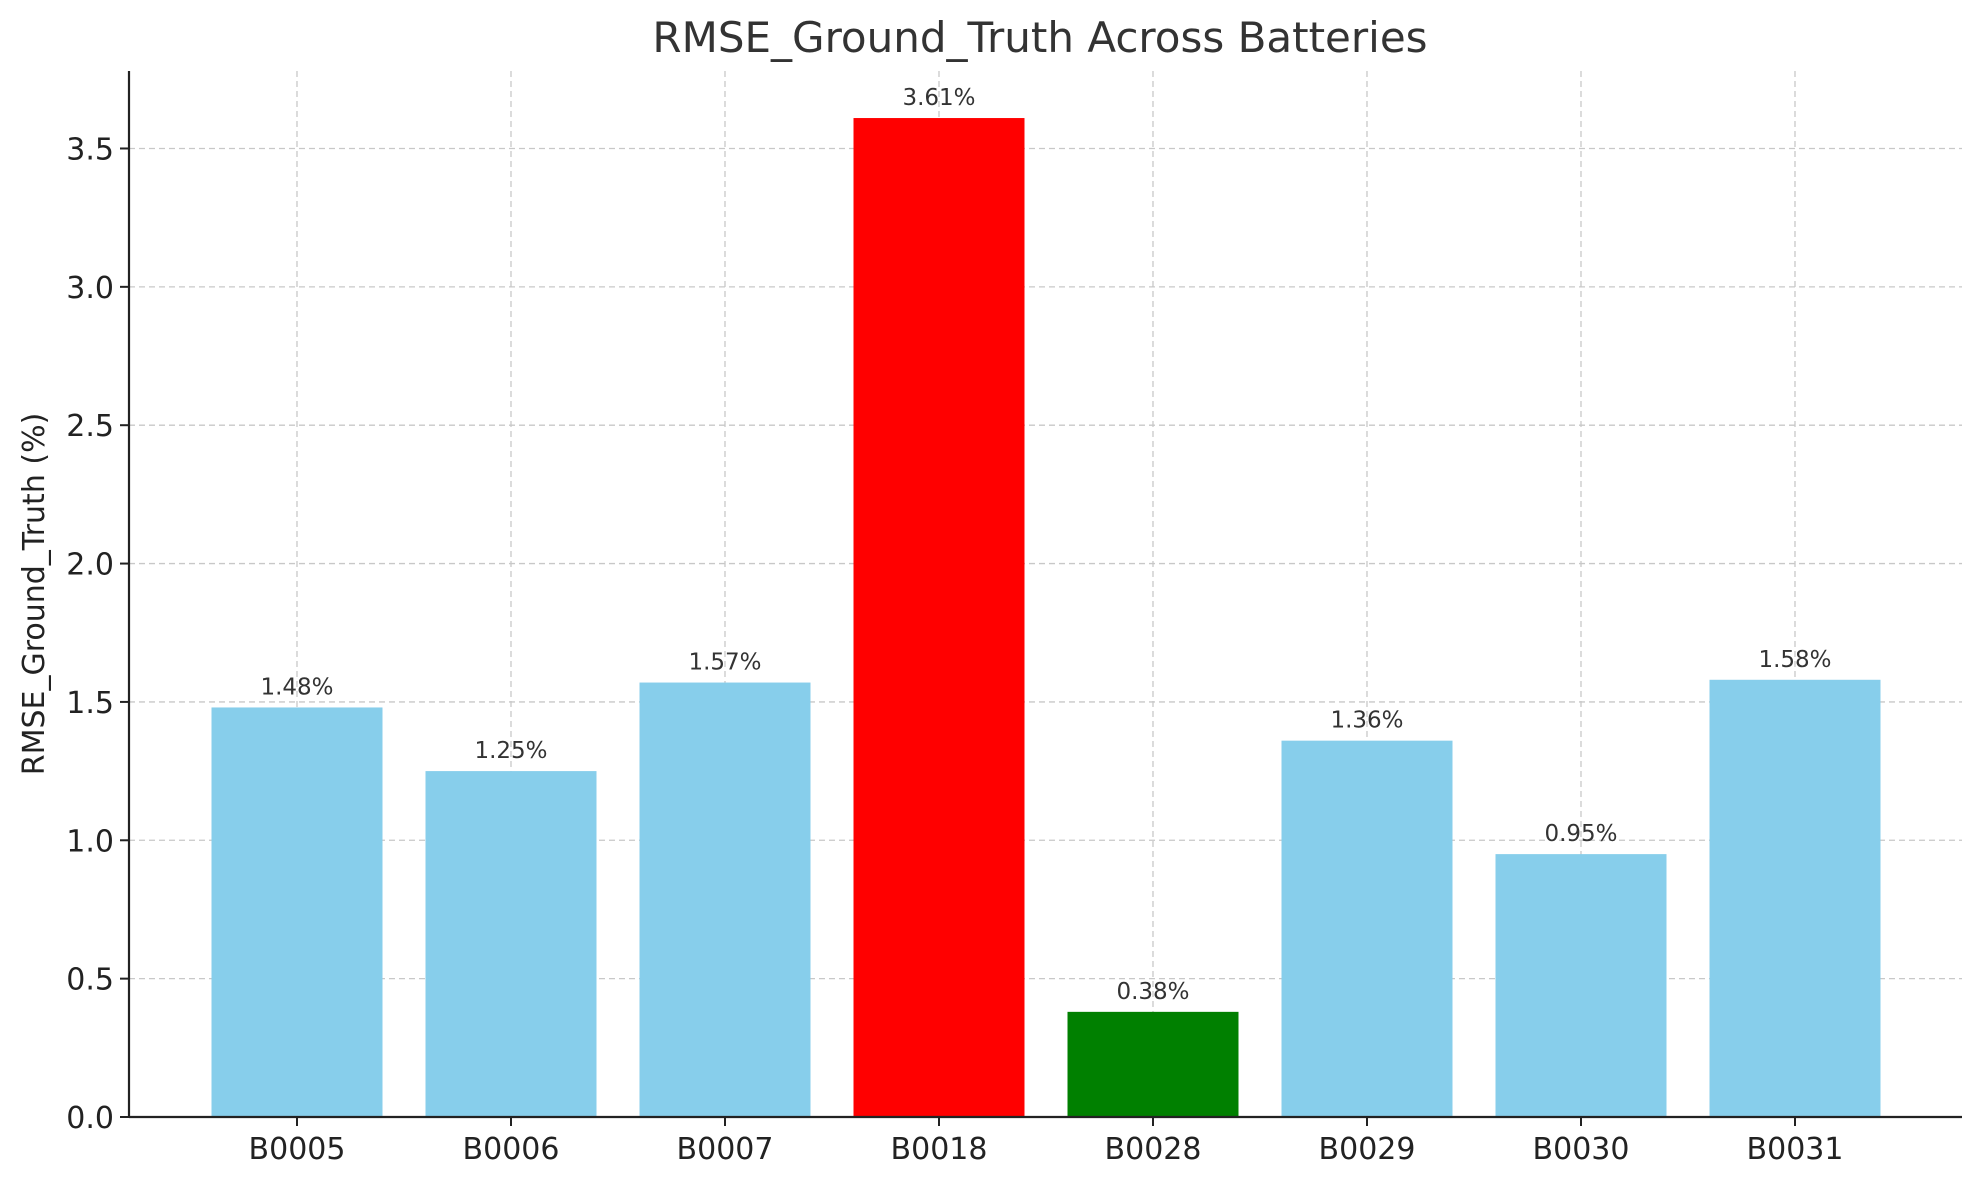  What do you see at coordinates (1795, 898) in the screenshot?
I see `bar-b0031` at bounding box center [1795, 898].